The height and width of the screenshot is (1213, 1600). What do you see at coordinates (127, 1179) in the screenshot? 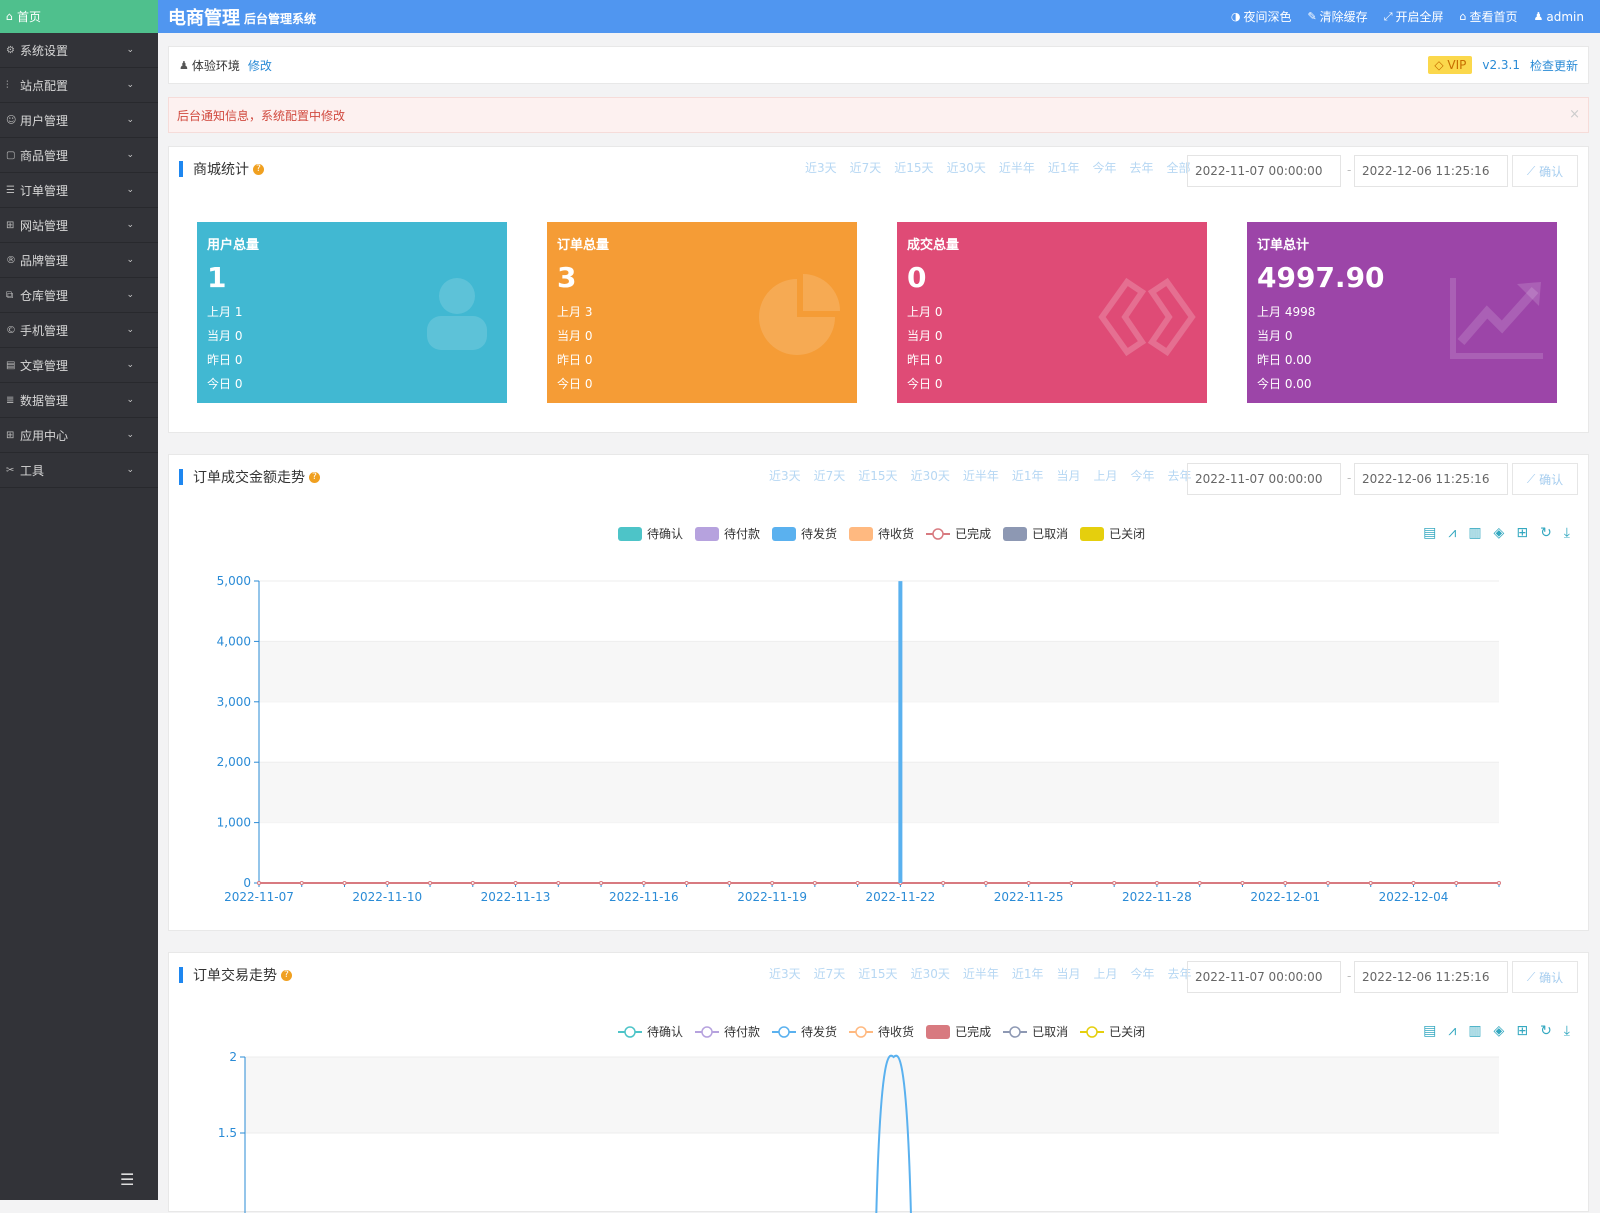
I see `collapse-menu-icon: ☰` at bounding box center [127, 1179].